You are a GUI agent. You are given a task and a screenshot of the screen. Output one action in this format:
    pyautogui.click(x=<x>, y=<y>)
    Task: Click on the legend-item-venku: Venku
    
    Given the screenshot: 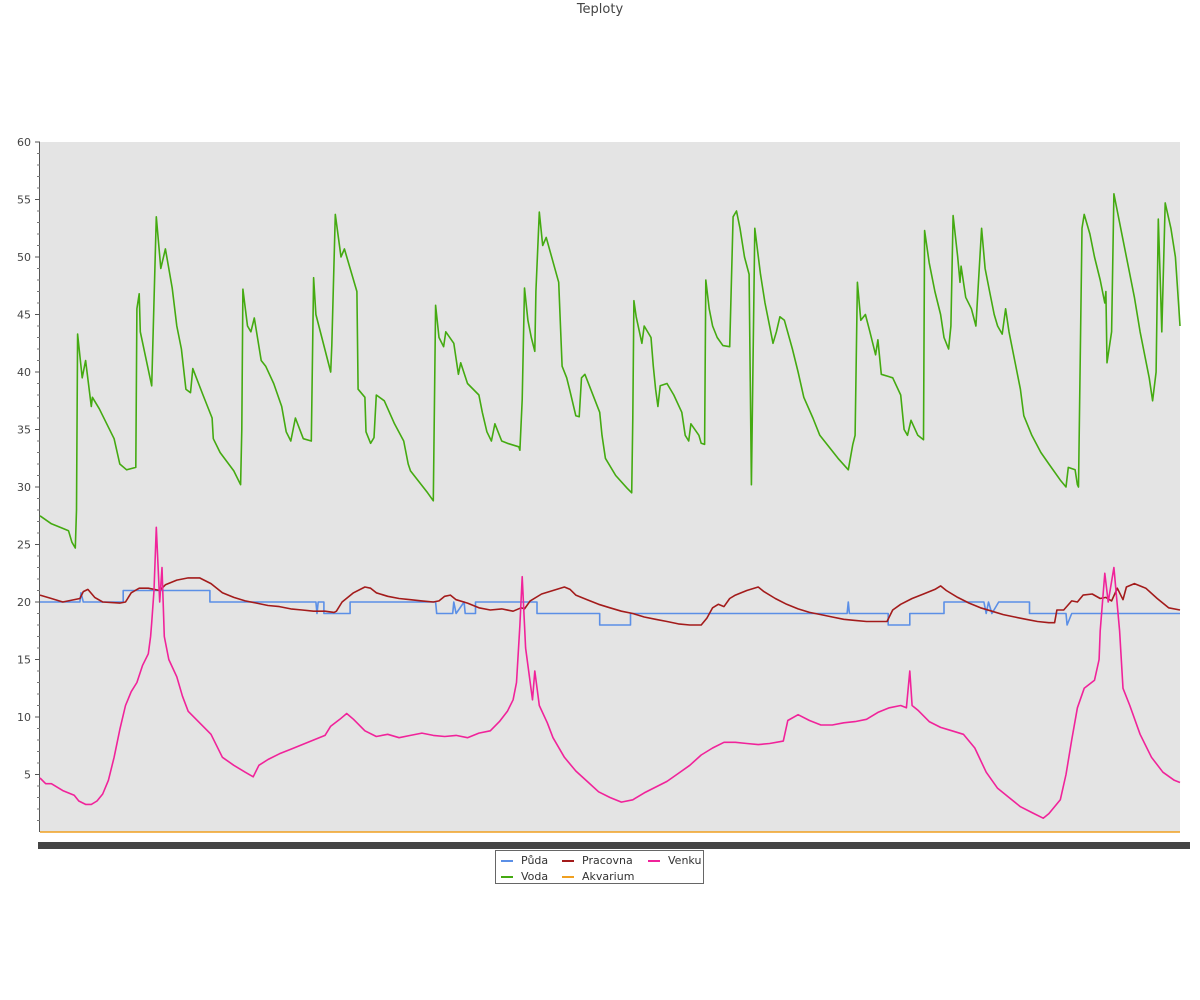 What is the action you would take?
    pyautogui.click(x=674, y=860)
    